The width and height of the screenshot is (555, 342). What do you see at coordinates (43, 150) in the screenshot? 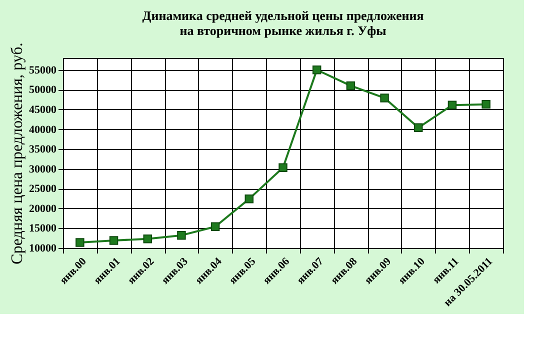
I see `y-tick-label: 35000` at bounding box center [43, 150].